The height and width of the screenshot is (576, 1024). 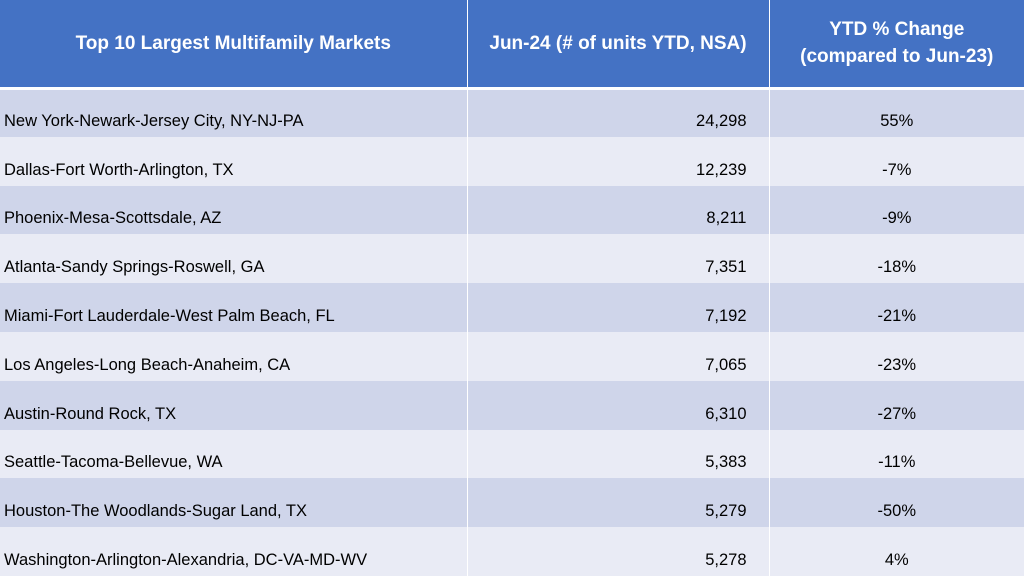 What do you see at coordinates (896, 405) in the screenshot?
I see `change-cell: -27%` at bounding box center [896, 405].